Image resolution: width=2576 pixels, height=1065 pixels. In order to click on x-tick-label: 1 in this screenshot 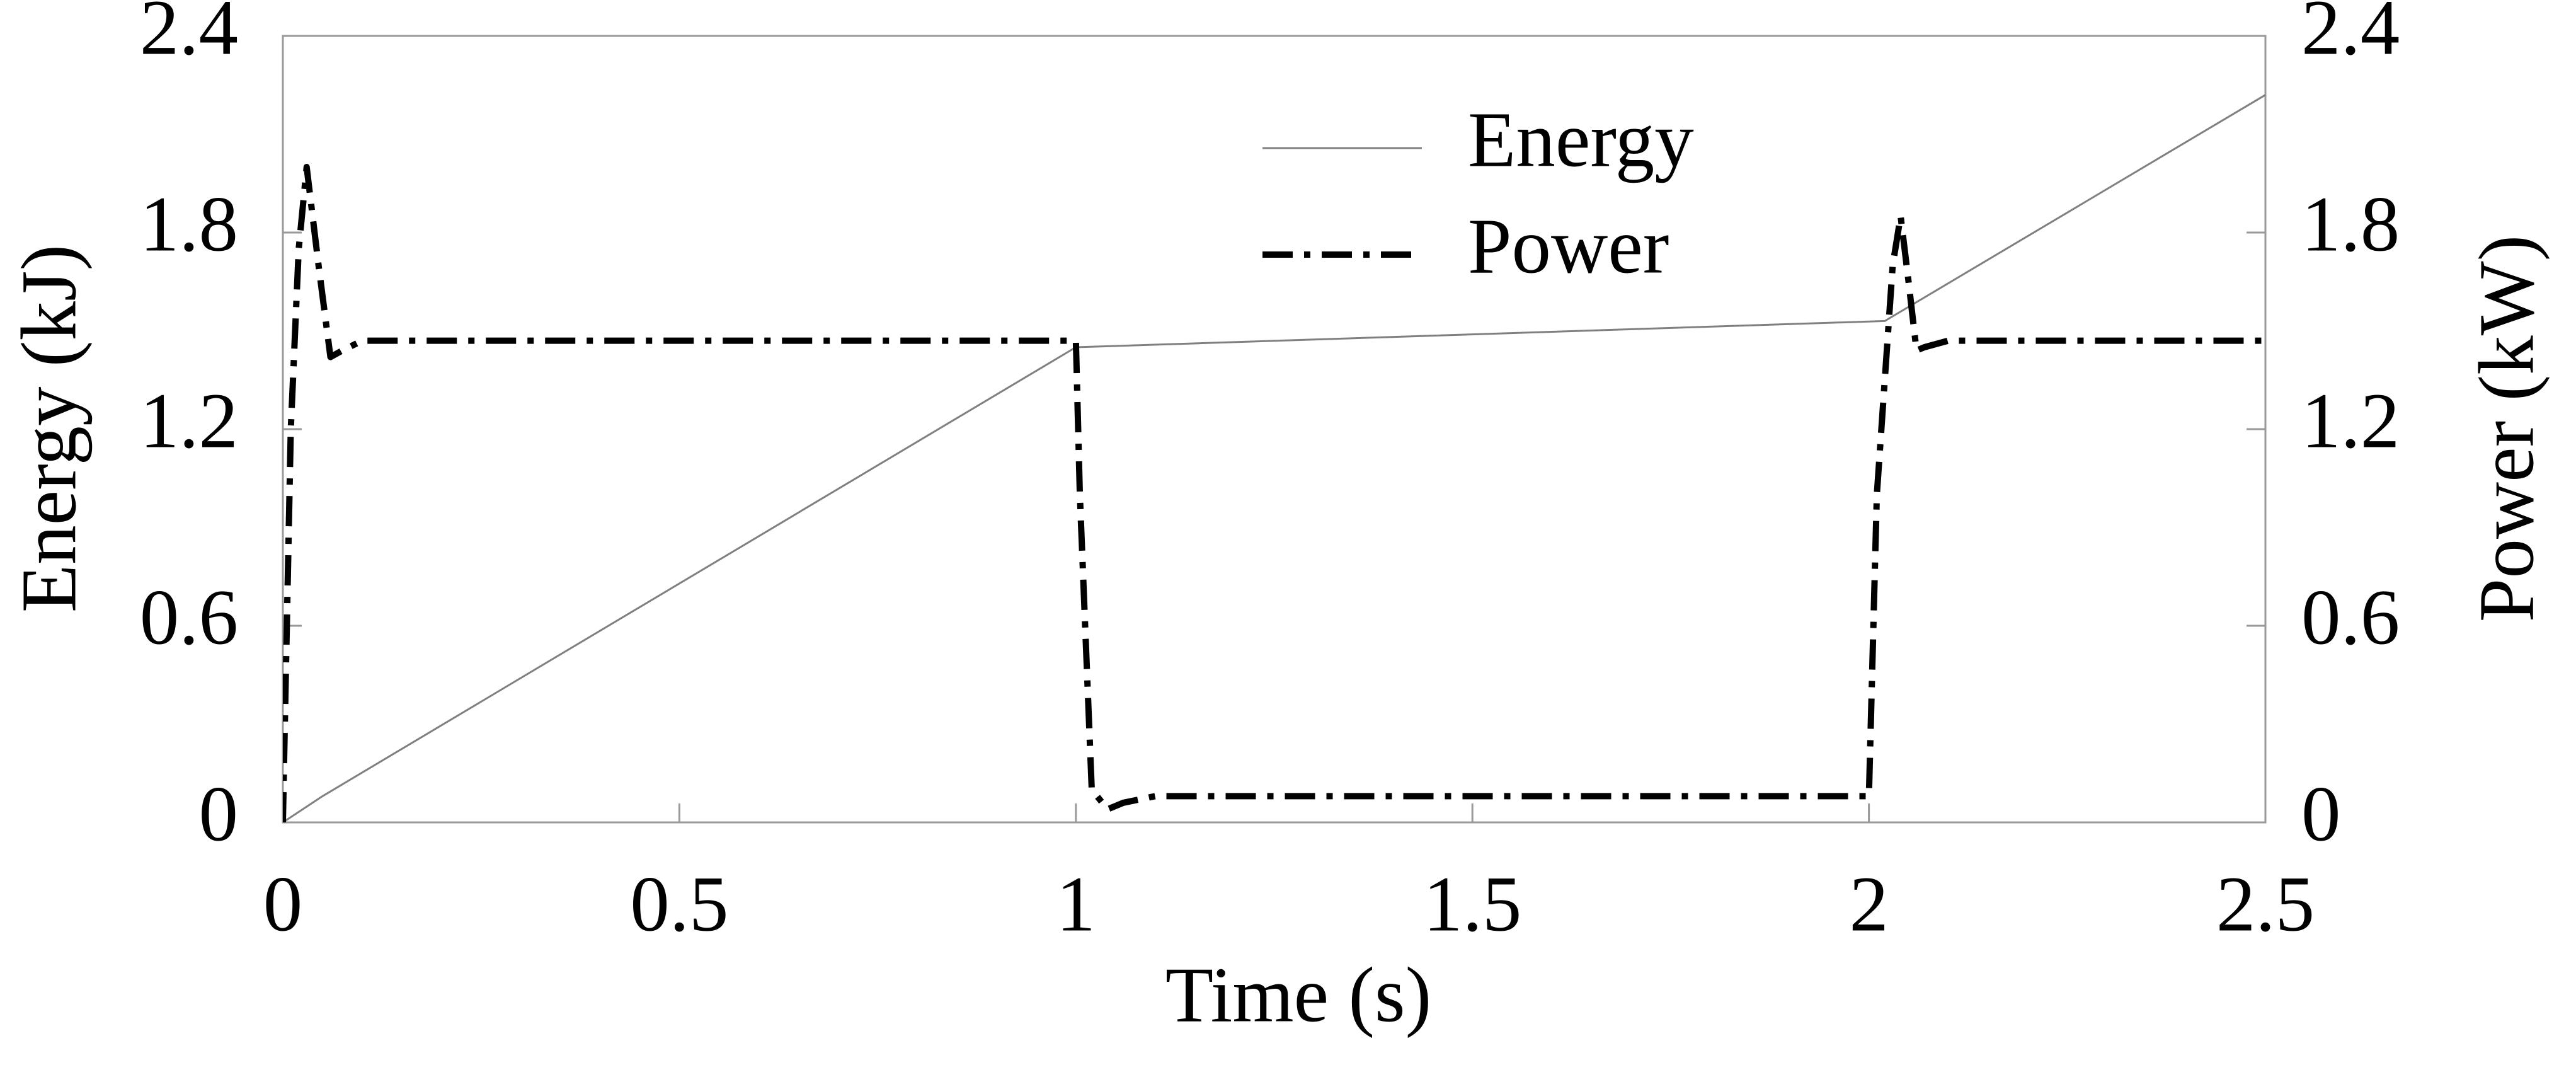, I will do `click(1076, 904)`.